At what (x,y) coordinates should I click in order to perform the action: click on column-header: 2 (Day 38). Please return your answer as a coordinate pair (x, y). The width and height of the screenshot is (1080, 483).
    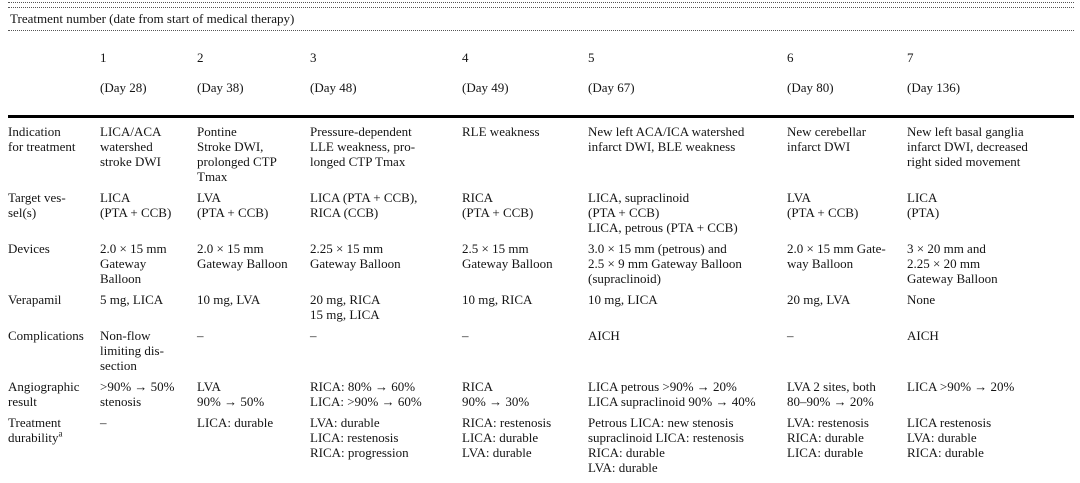
    Looking at the image, I should click on (253, 73).